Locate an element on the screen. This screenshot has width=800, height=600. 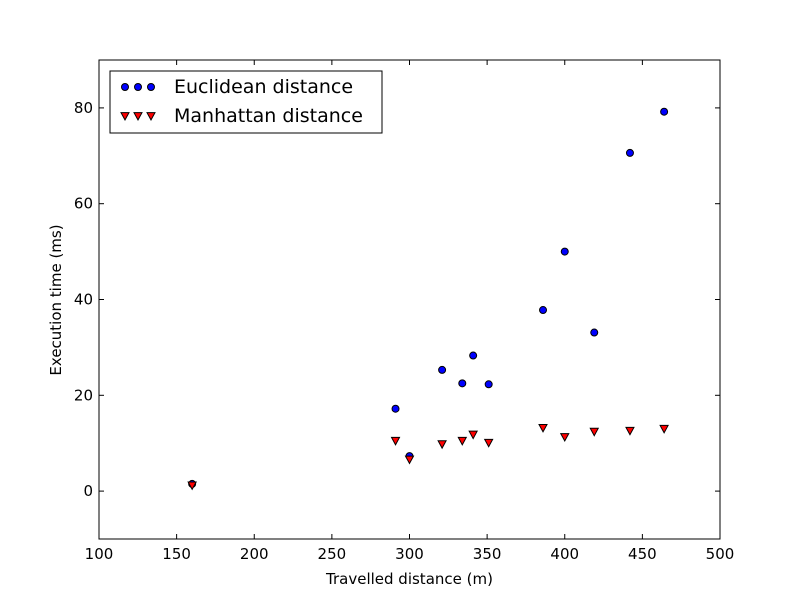
x-tick-label: 400 is located at coordinates (564, 554).